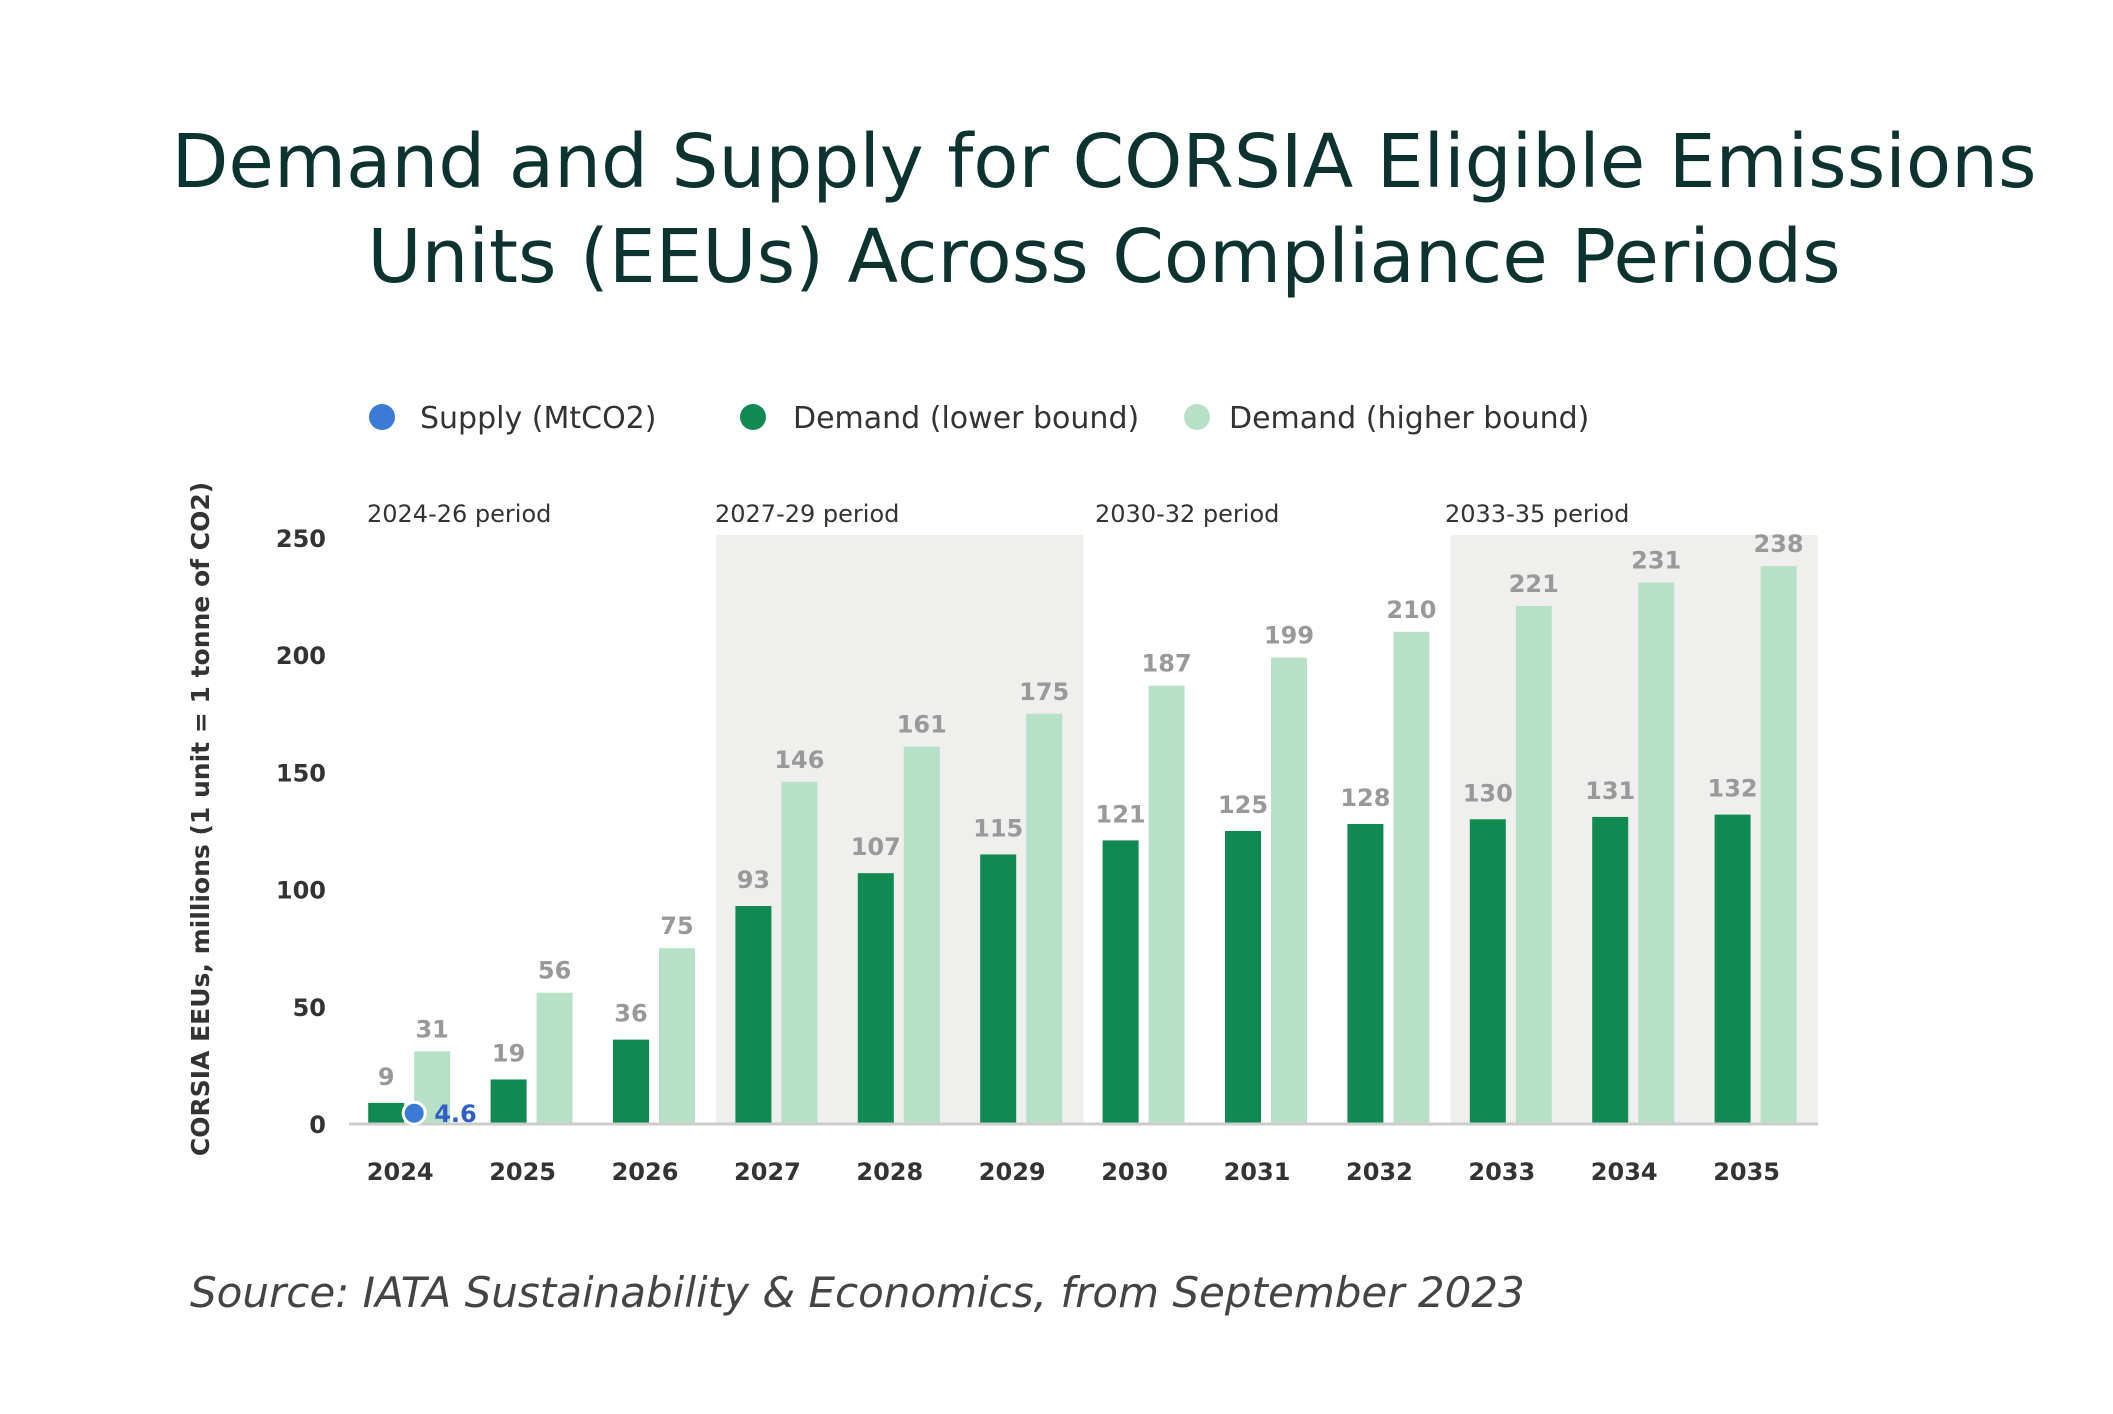 The image size is (2113, 1414). Describe the element at coordinates (301, 773) in the screenshot. I see `y-tick-label: 150` at that location.